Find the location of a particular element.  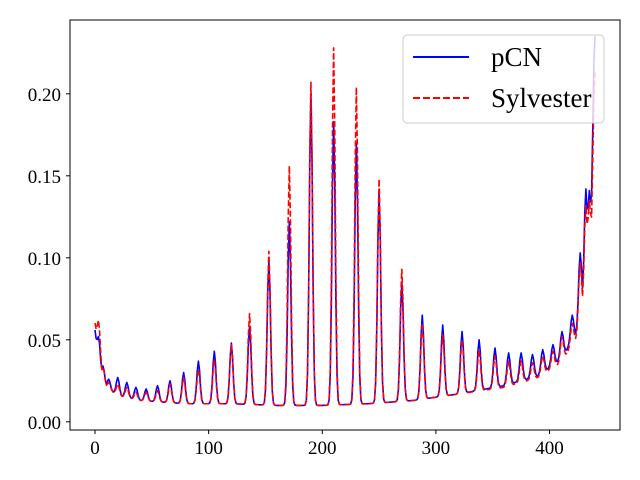

x-tick-label: 0 is located at coordinates (95, 448).